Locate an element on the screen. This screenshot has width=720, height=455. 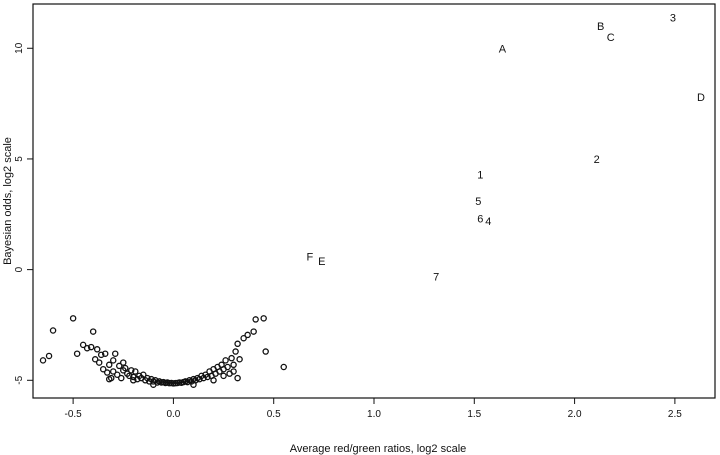
point-label: C is located at coordinates (611, 38).